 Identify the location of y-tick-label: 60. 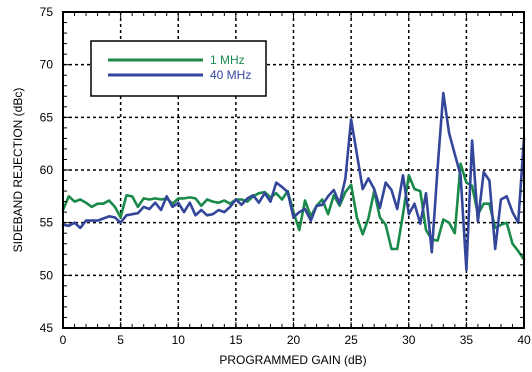
(47, 170).